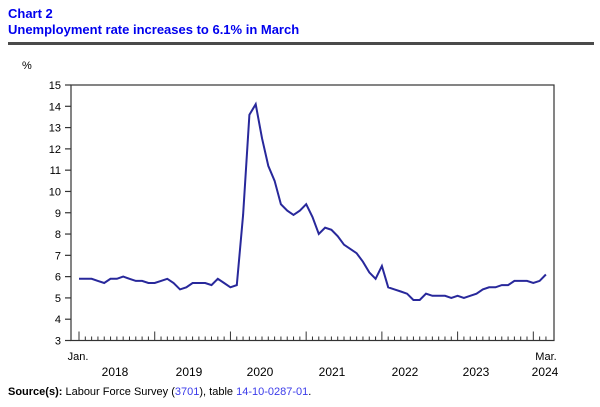  What do you see at coordinates (58, 278) in the screenshot?
I see `y-axis-tick-label: 6` at bounding box center [58, 278].